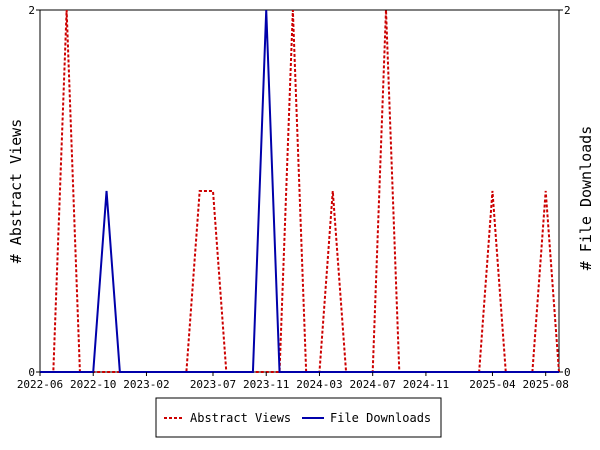 This screenshot has height=450, width=600. I want to click on y-axis-right-title: # File Downloads, so click(586, 198).